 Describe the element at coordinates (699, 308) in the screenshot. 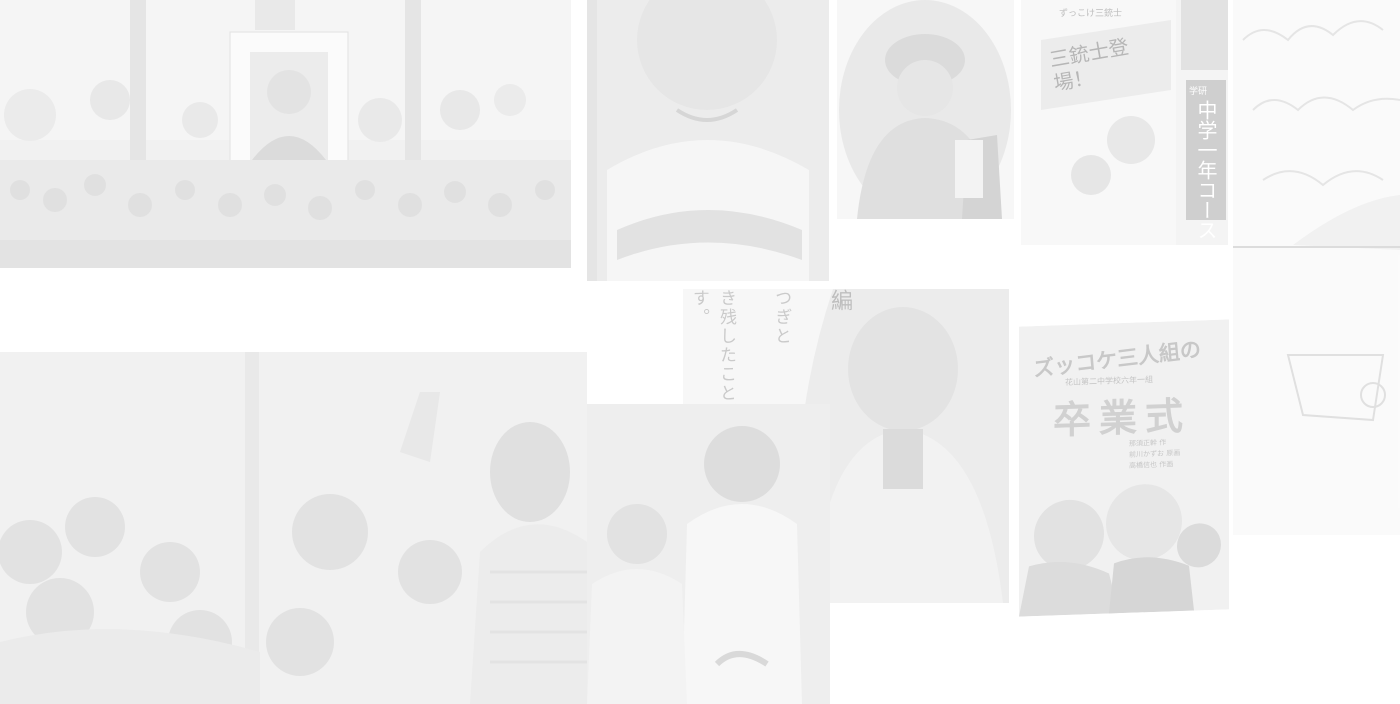

I see `book-line-3: す。` at that location.